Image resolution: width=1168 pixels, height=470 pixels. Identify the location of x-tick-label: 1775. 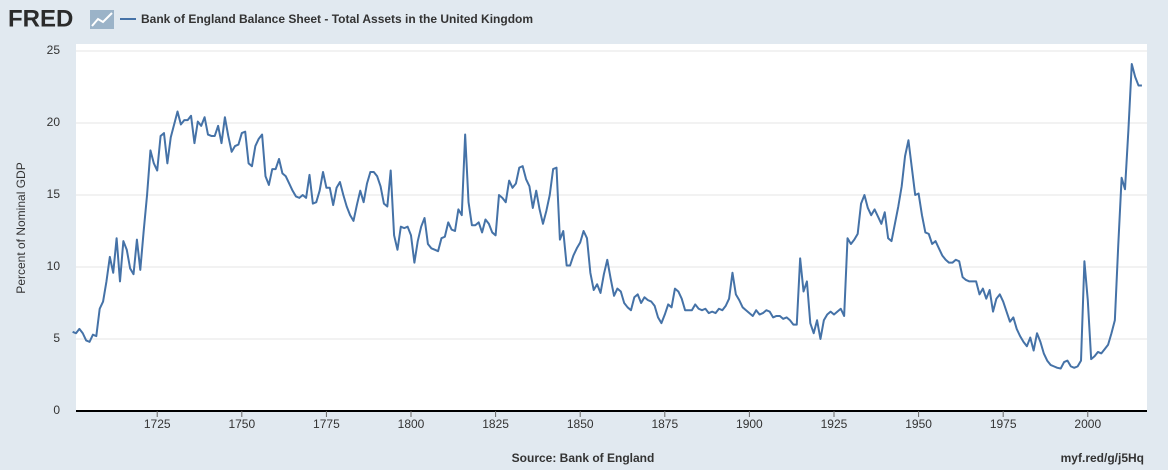
(326, 424).